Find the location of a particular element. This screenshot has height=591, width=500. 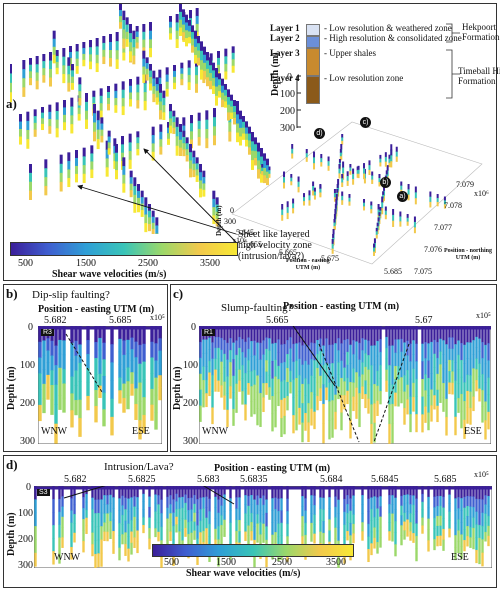

panel-d-xtick-3: 5.6835 is located at coordinates (254, 479).